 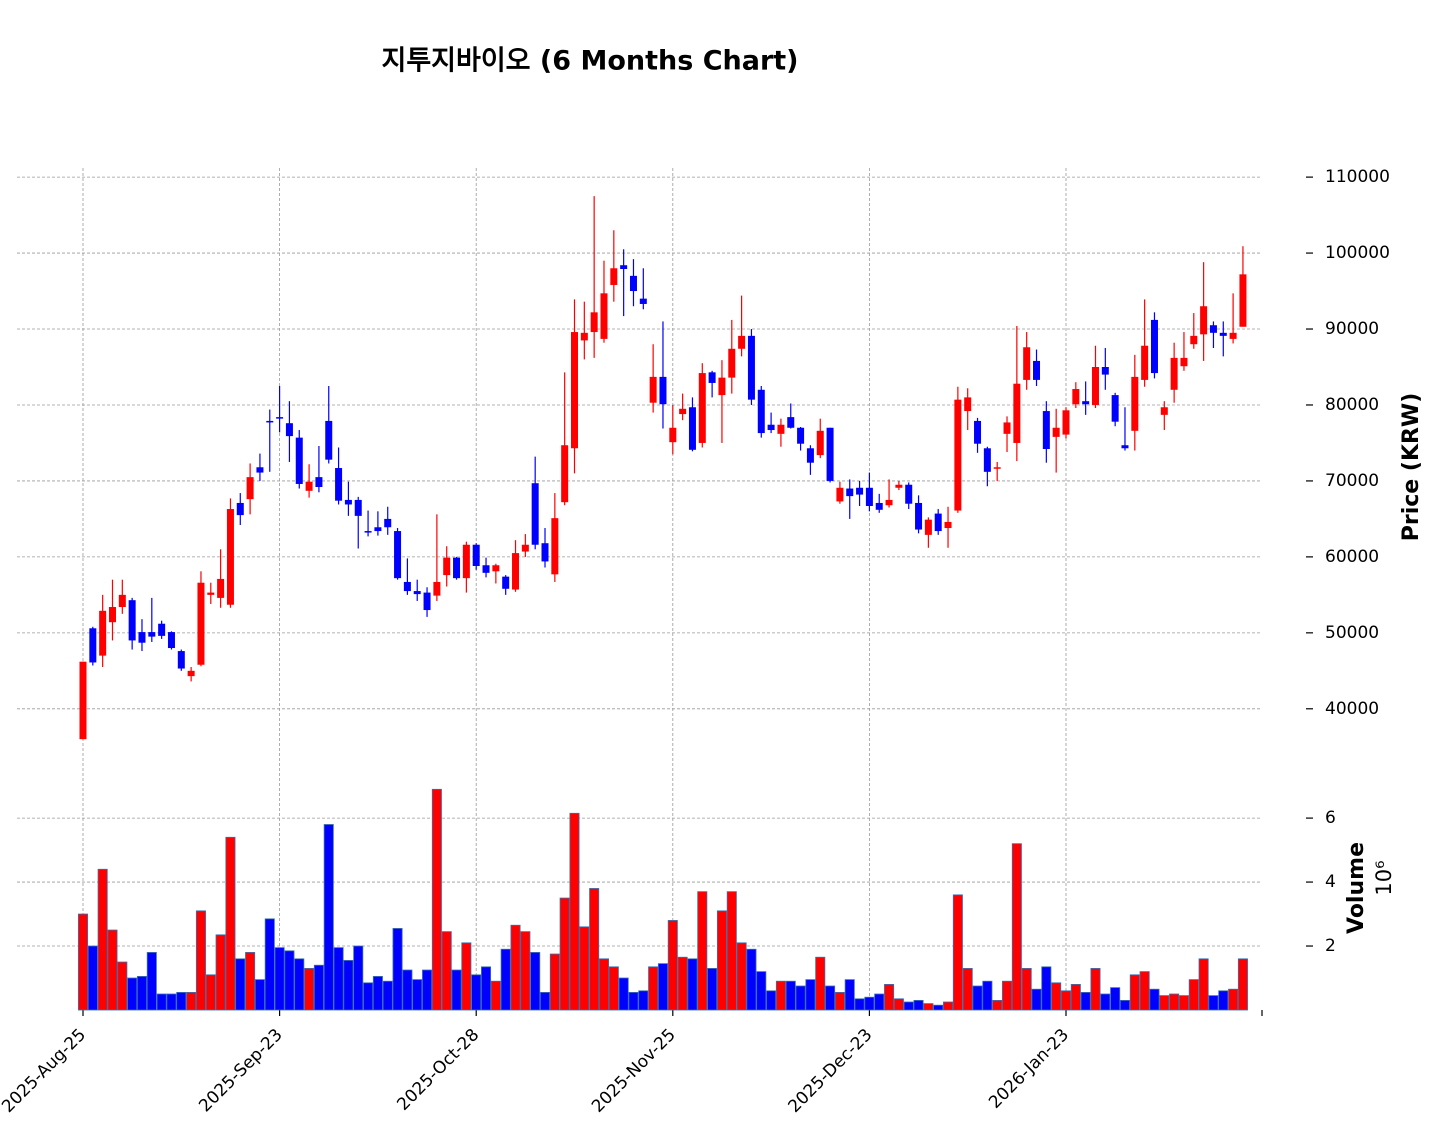 What do you see at coordinates (1352, 481) in the screenshot?
I see `y-tick-label: 70000` at bounding box center [1352, 481].